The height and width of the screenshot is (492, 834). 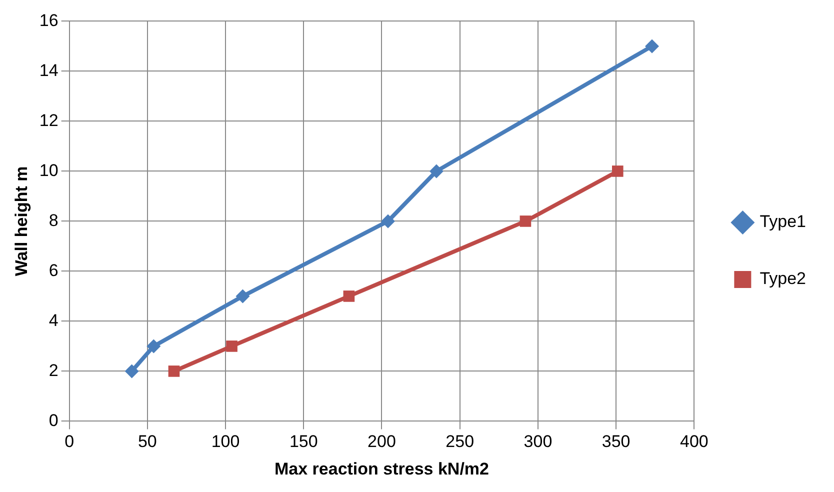 What do you see at coordinates (53, 220) in the screenshot?
I see `y-tick-label: 8` at bounding box center [53, 220].